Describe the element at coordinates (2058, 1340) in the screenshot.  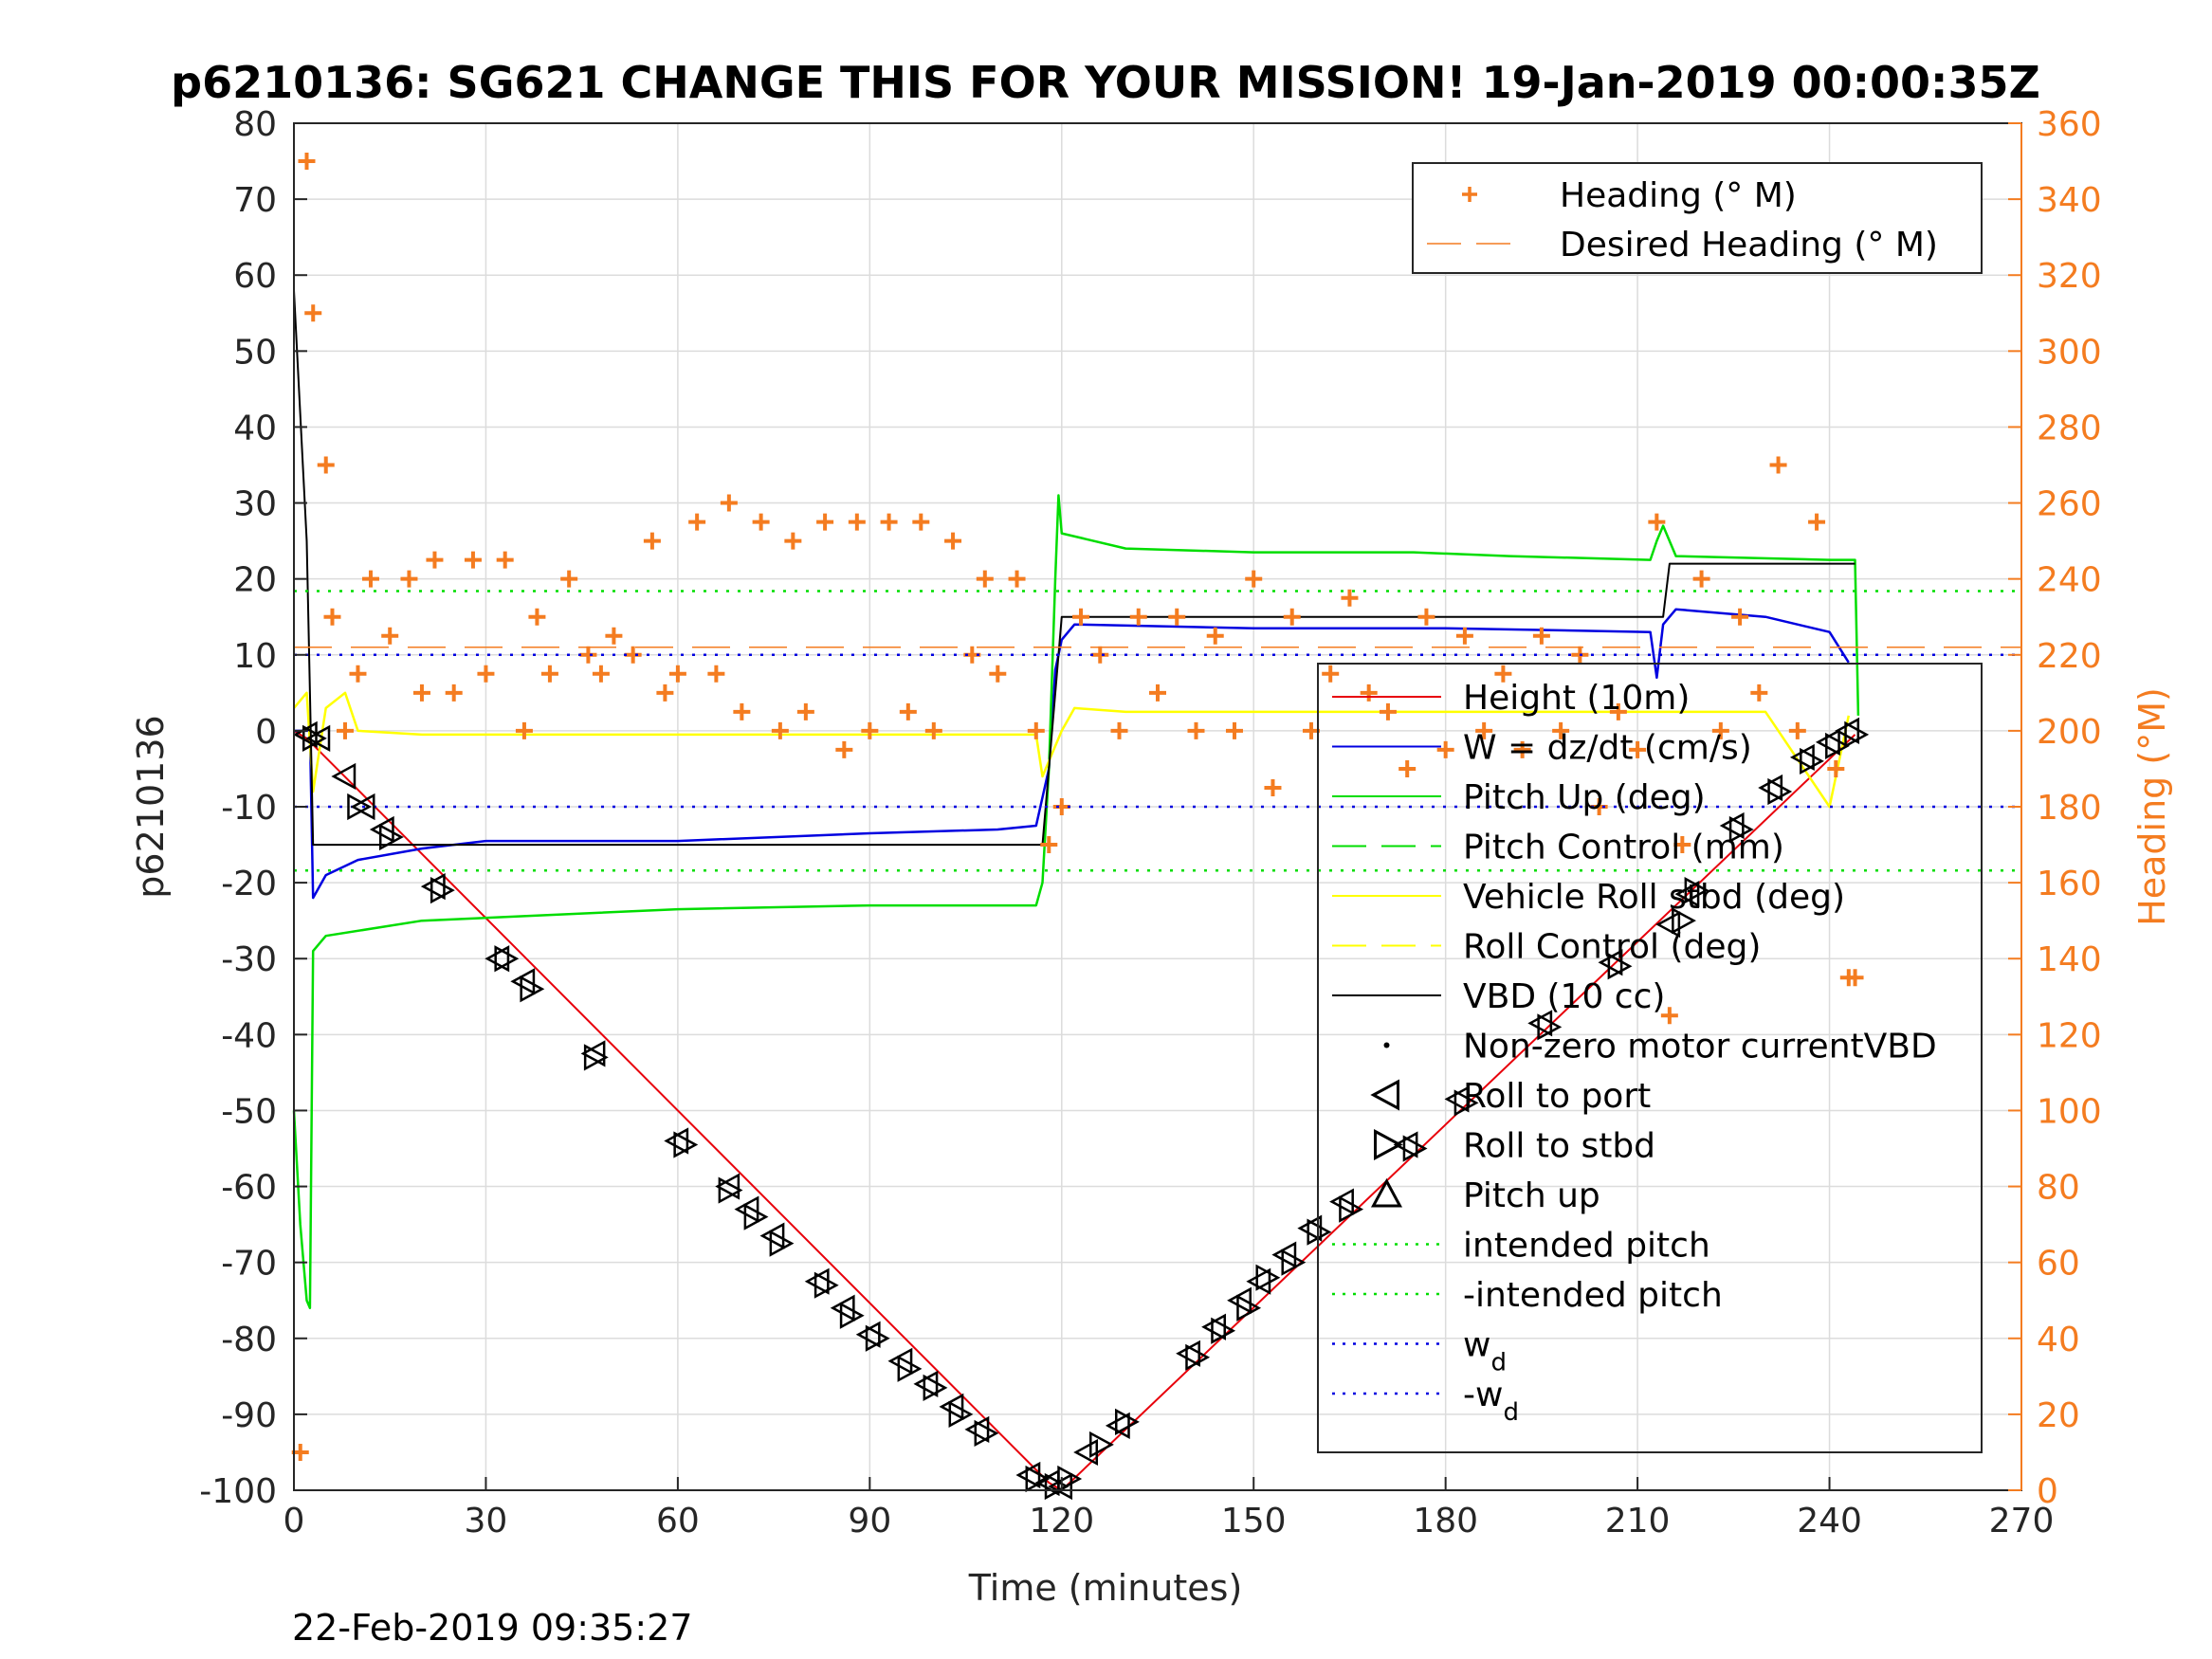
I see `y2-tick-label: 40` at that location.